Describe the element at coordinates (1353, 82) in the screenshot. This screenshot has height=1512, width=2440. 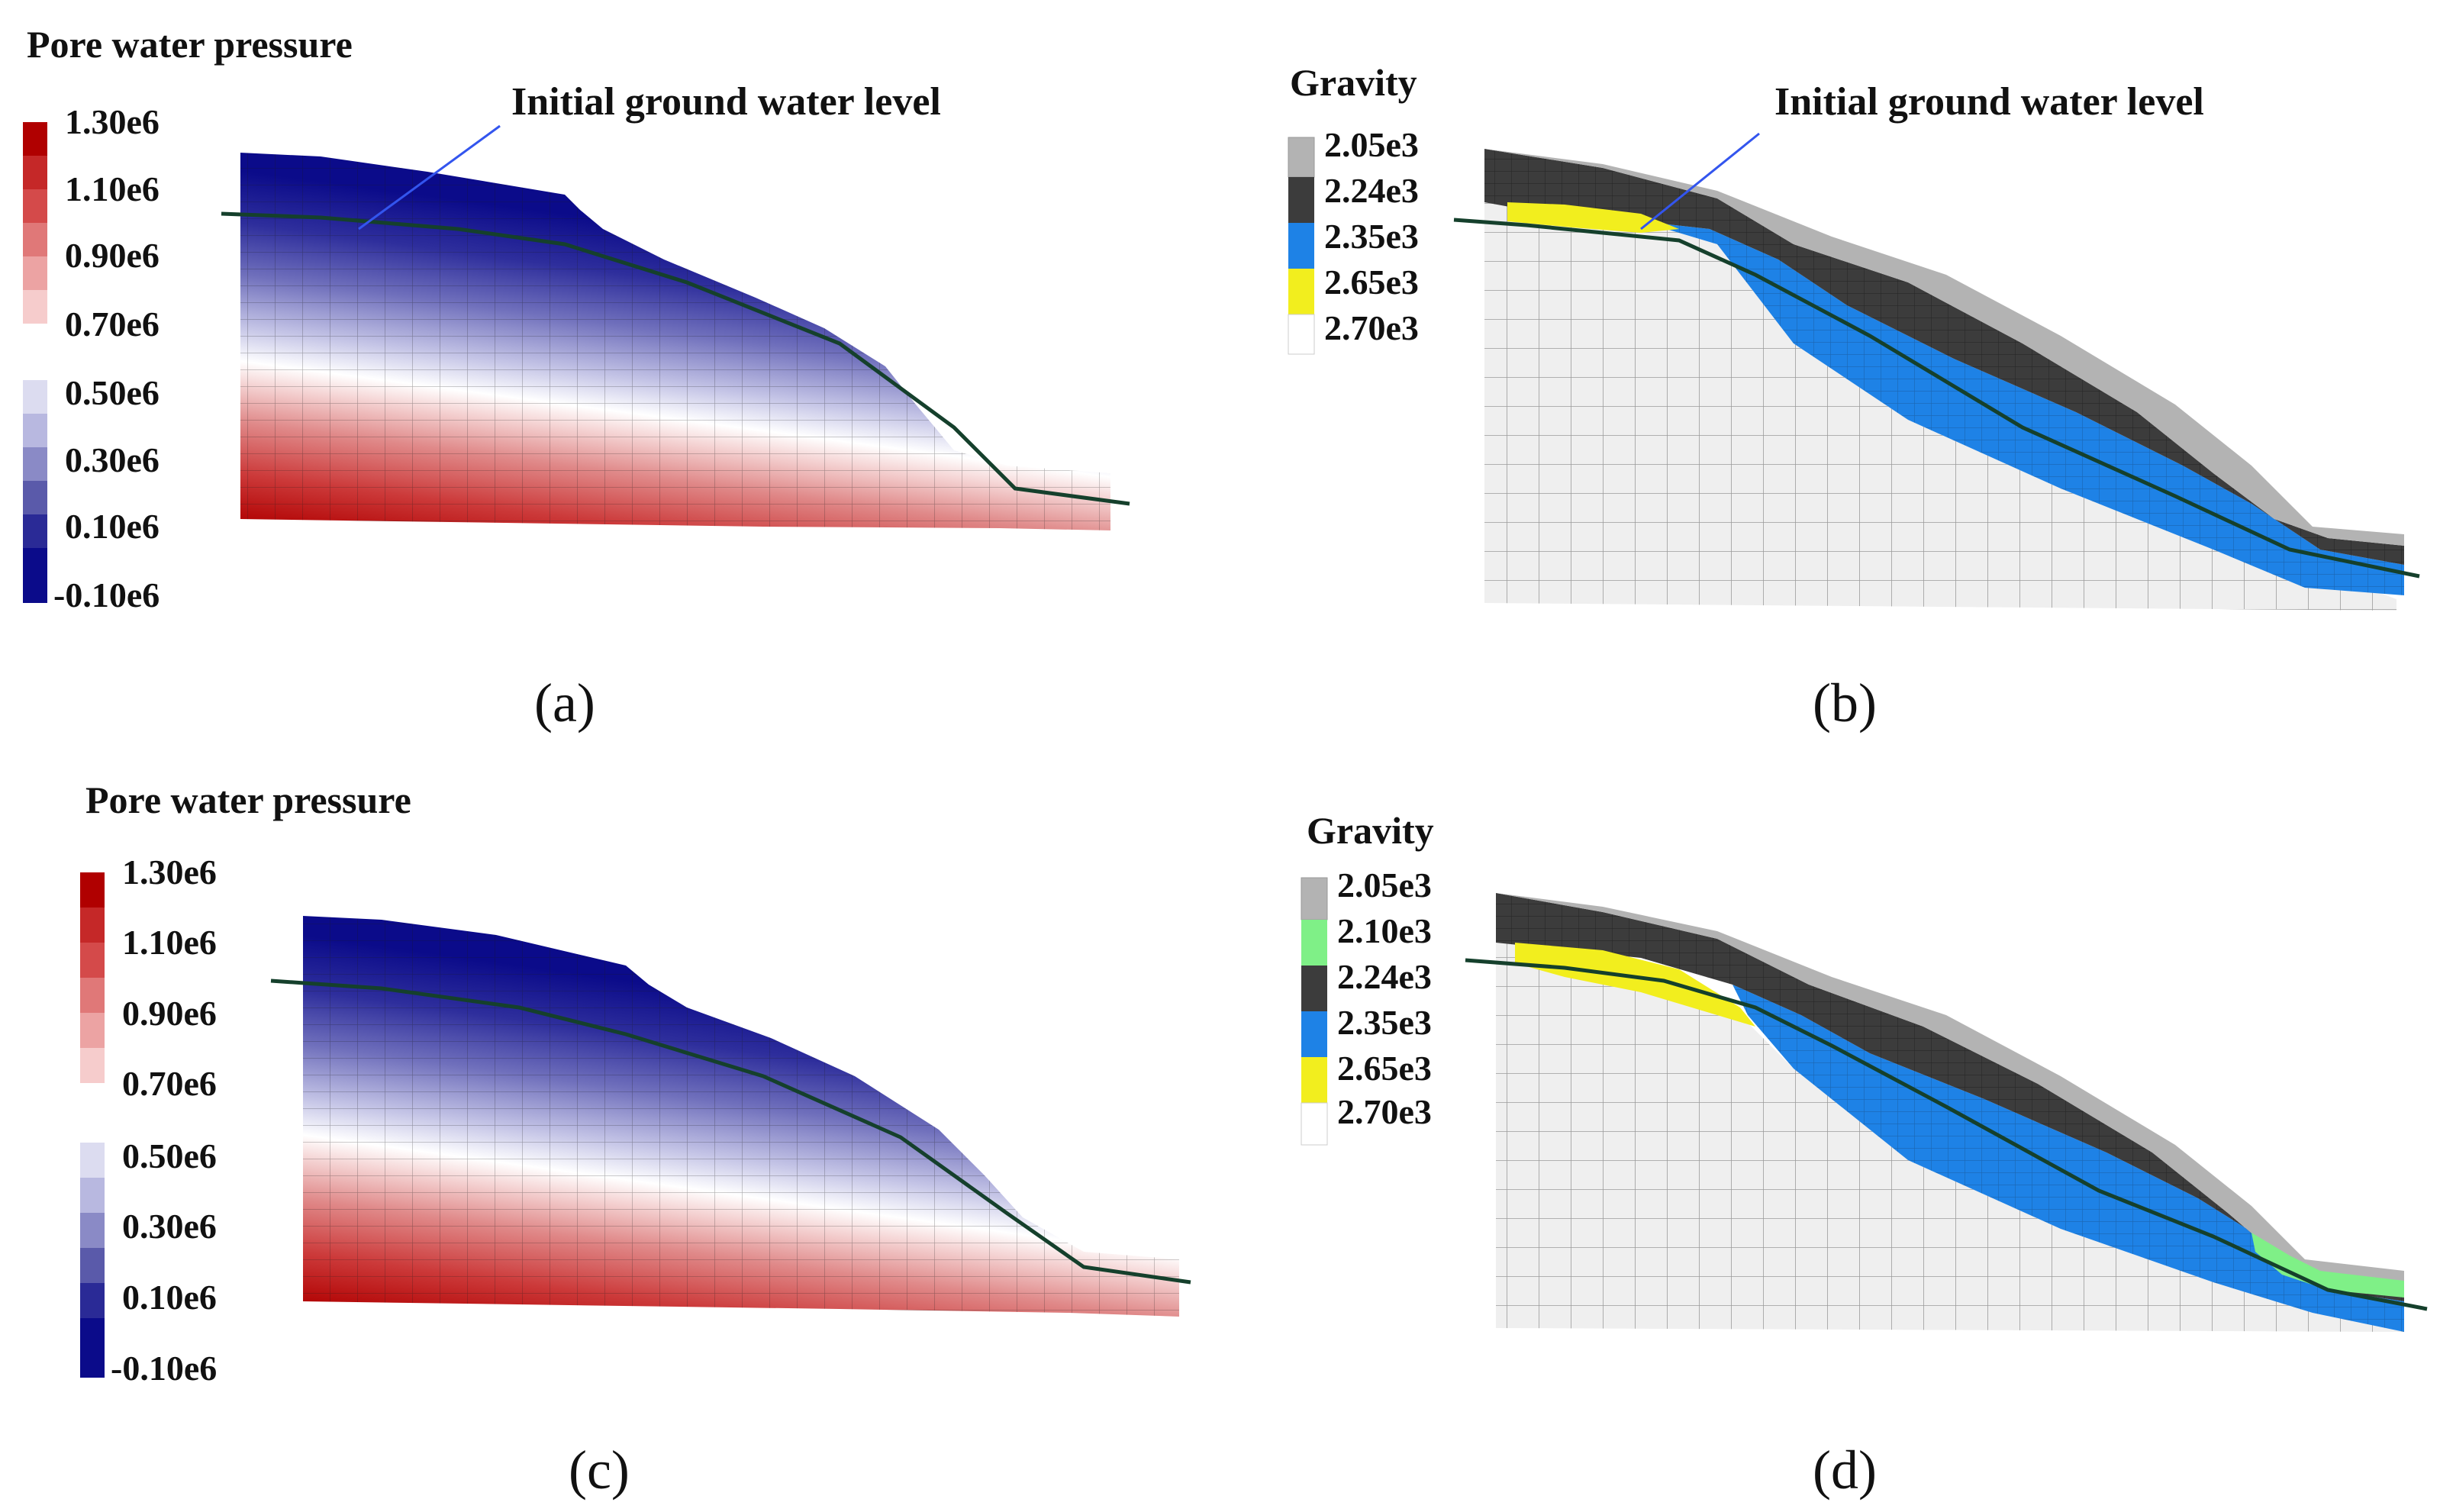
I see `panel-b-legend-title: Gravity` at that location.